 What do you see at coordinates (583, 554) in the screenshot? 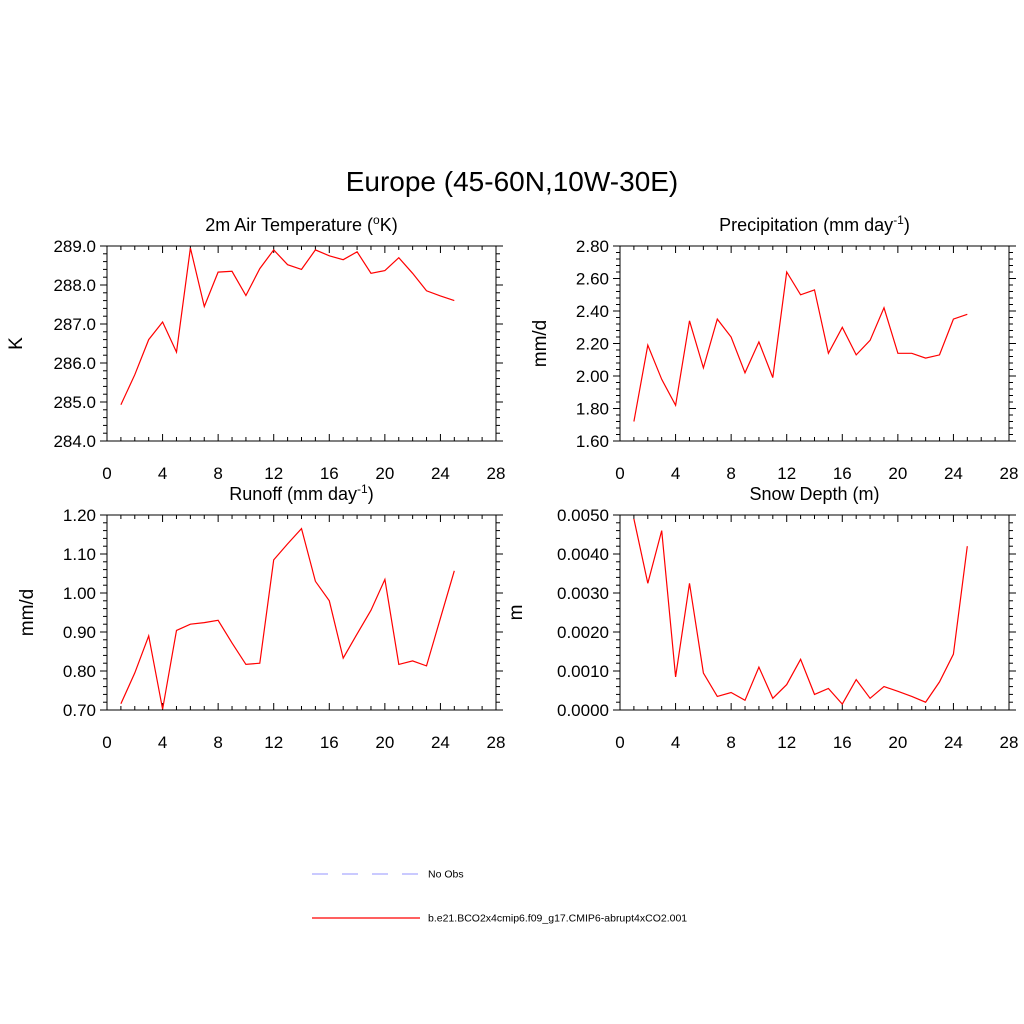
I see `y-tick-label: 0.0040` at bounding box center [583, 554].